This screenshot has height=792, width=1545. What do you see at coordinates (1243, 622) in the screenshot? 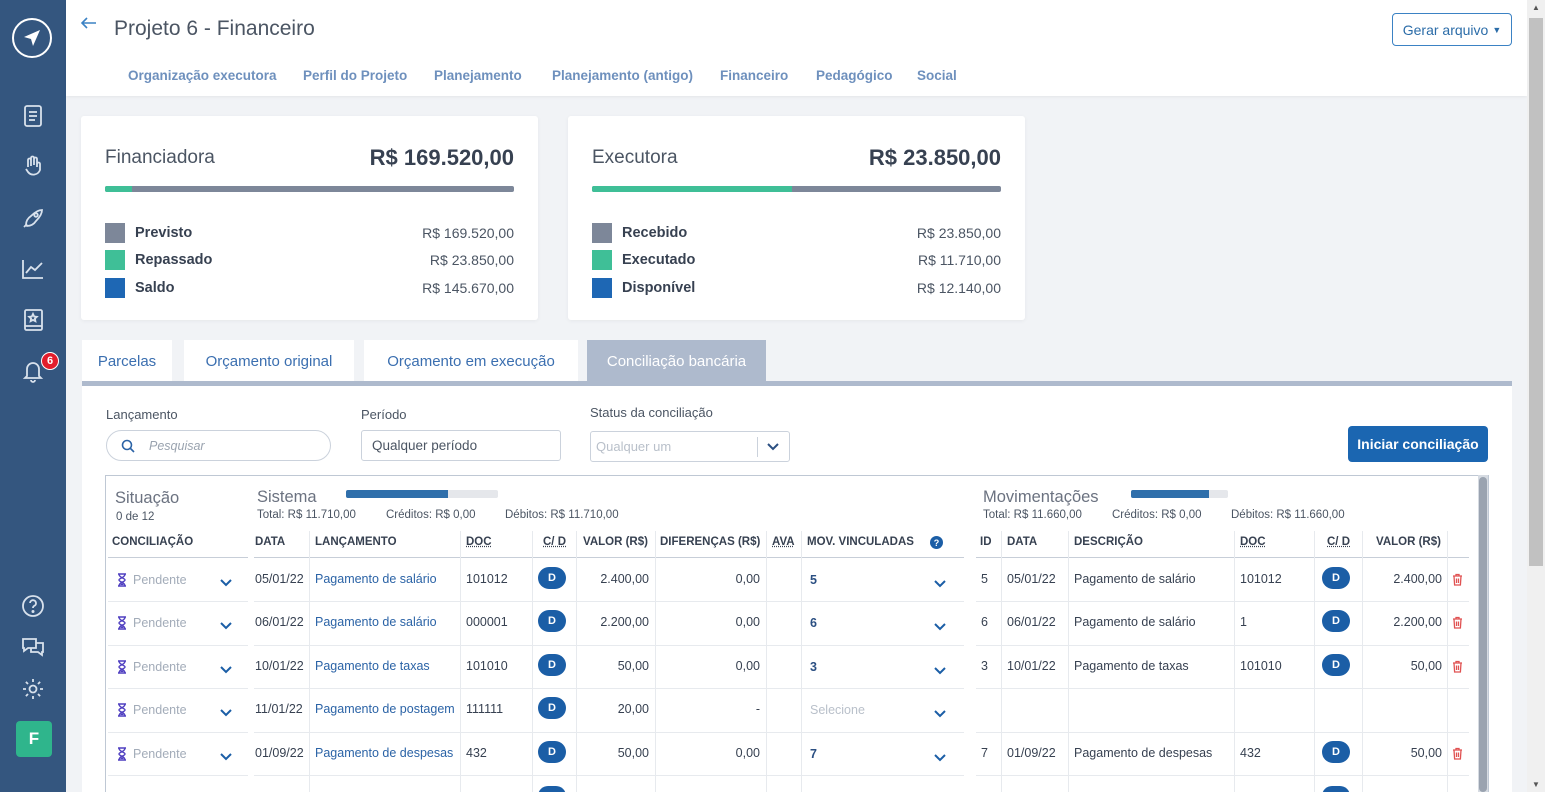
I see `row-doc: 1` at bounding box center [1243, 622].